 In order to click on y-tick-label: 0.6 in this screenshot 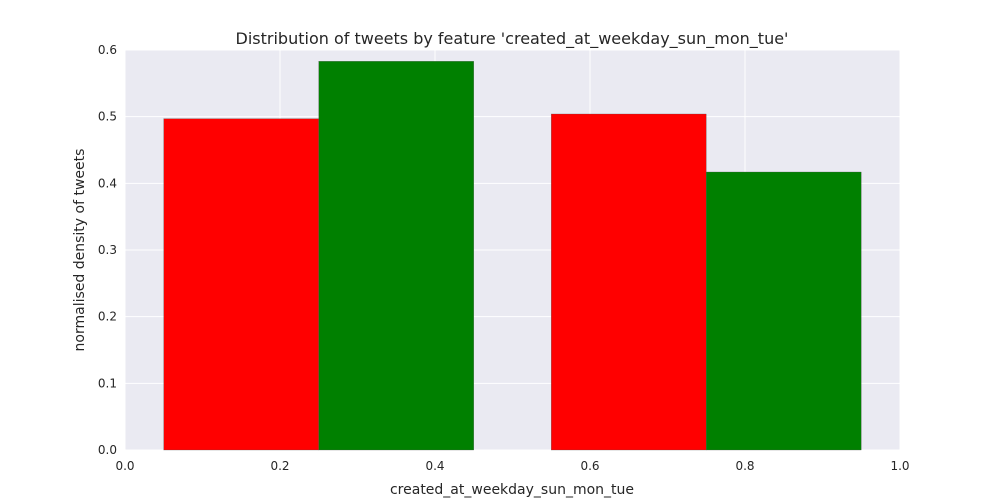, I will do `click(107, 50)`.